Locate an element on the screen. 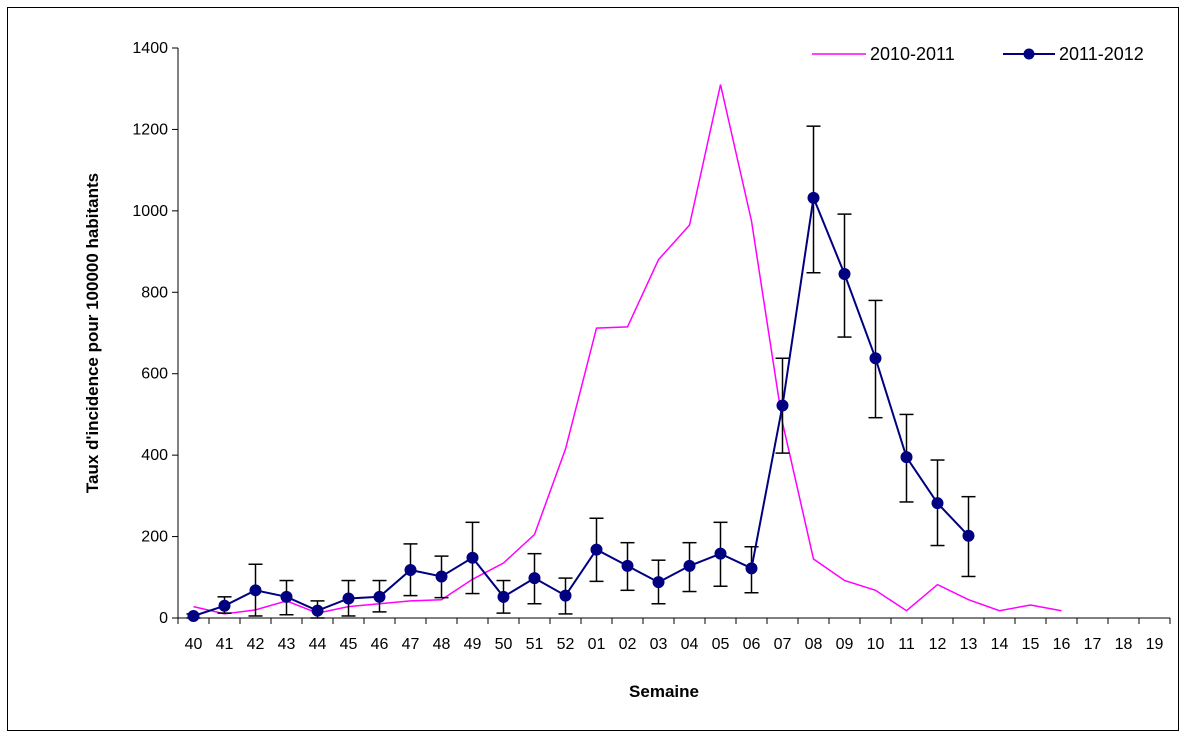  x-tick-label: 11 is located at coordinates (906, 644).